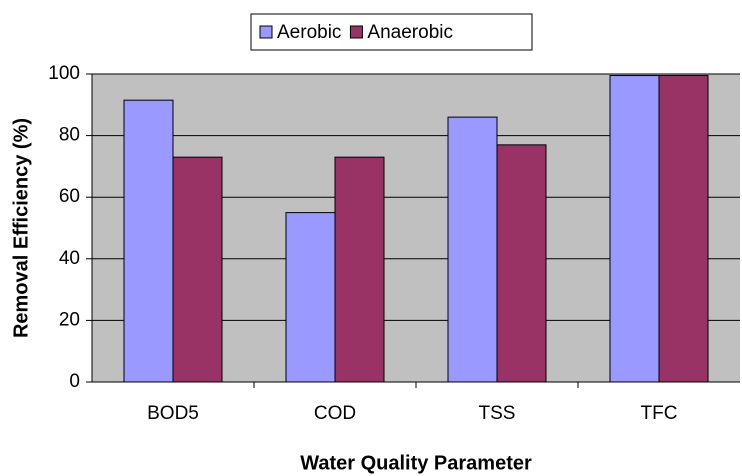 This screenshot has width=742, height=476. I want to click on y-axis-title: Removal Efficiency (%), so click(21, 228).